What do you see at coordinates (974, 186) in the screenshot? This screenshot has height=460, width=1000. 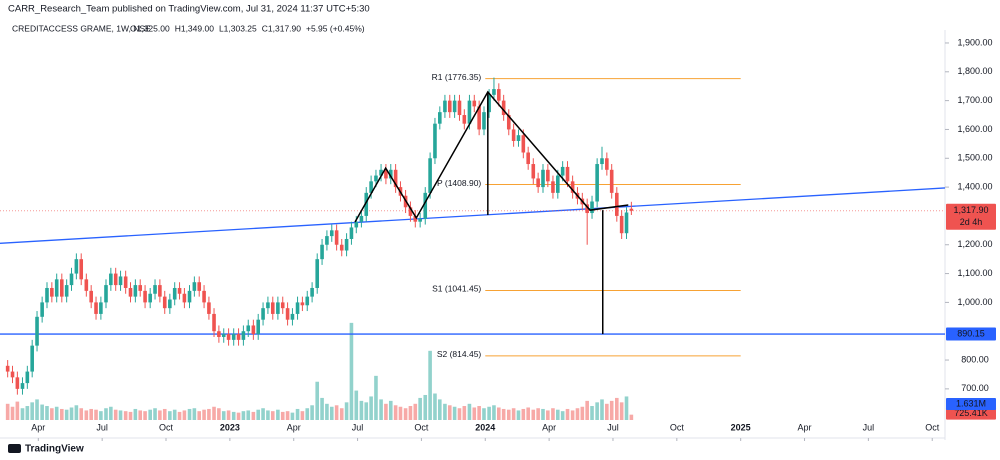 I see `y-tick-label: 1,400.00` at bounding box center [974, 186].